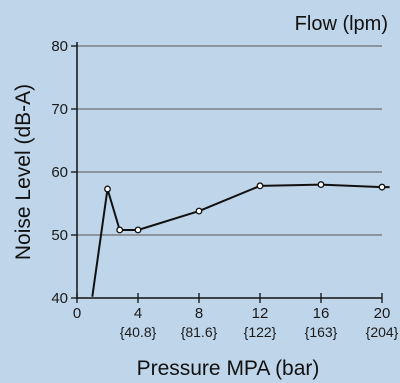 This screenshot has height=383, width=400. I want to click on y-tick-label: 80, so click(59, 46).